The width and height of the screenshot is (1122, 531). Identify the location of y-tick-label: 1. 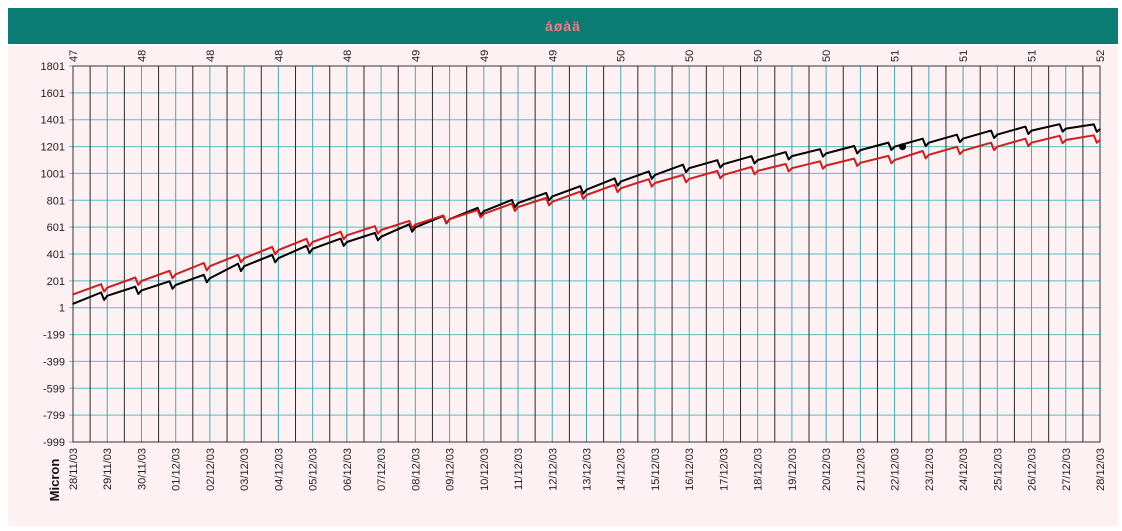
(62, 309).